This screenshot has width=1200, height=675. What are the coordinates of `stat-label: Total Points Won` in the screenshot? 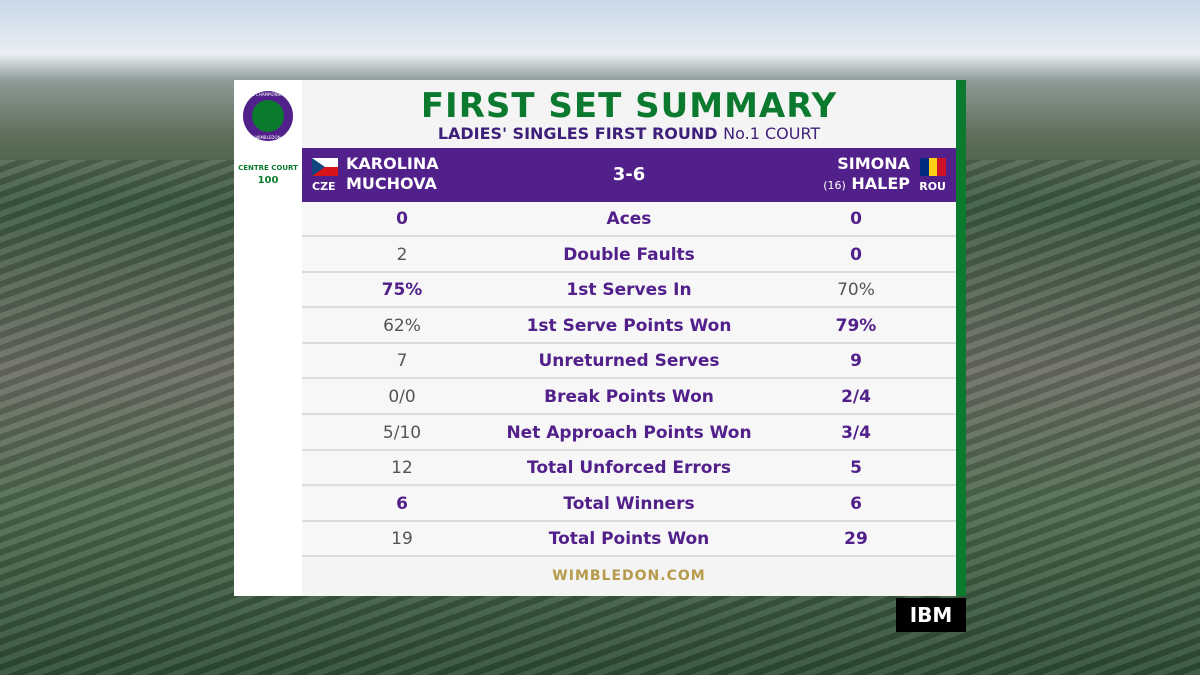 It's located at (629, 539).